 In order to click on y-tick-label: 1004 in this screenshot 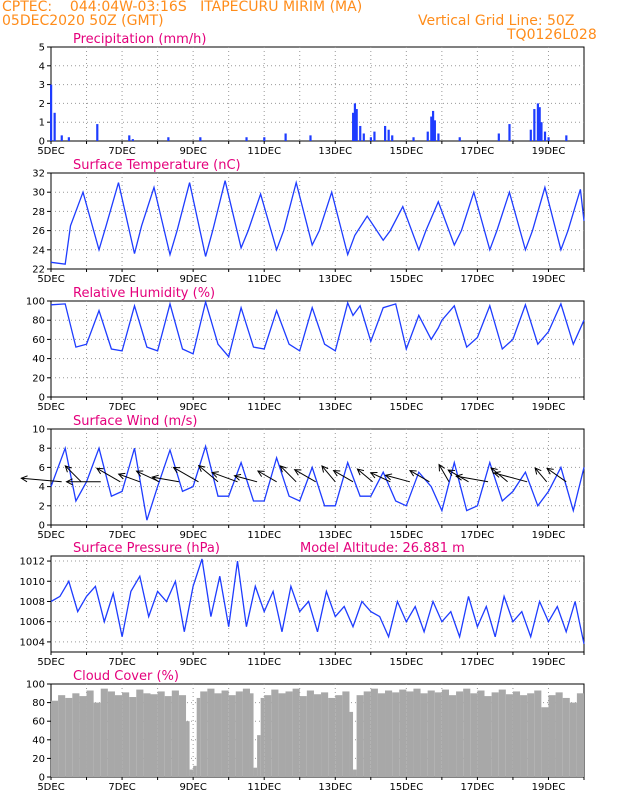, I will do `click(32, 642)`.